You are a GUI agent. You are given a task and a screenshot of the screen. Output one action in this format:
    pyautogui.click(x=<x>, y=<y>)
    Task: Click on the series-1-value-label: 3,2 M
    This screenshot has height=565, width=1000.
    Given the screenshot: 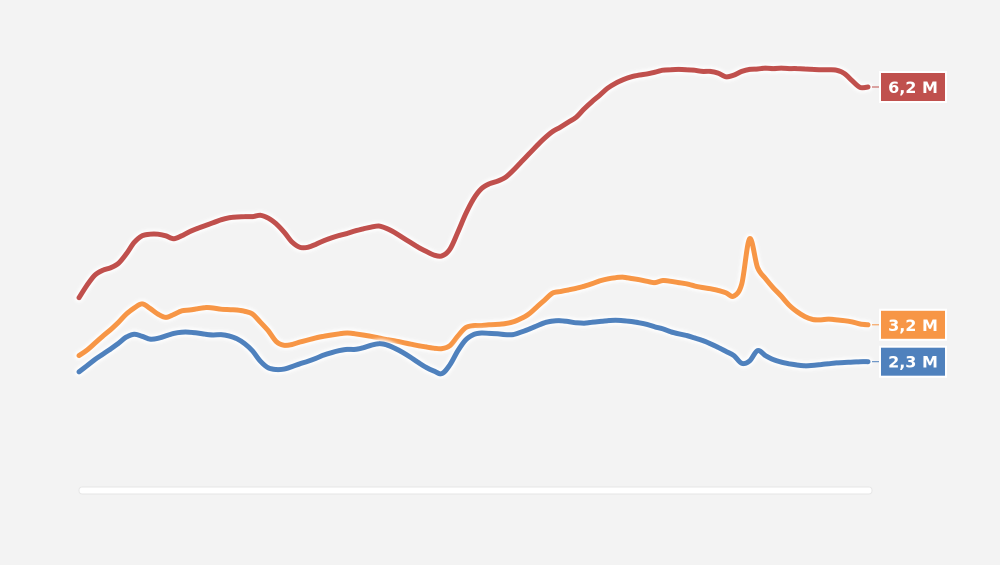 What is the action you would take?
    pyautogui.click(x=913, y=325)
    